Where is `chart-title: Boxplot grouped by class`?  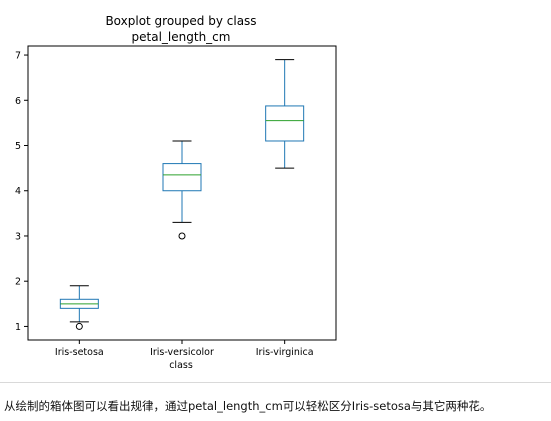
chart-title: Boxplot grouped by class is located at coordinates (180, 21).